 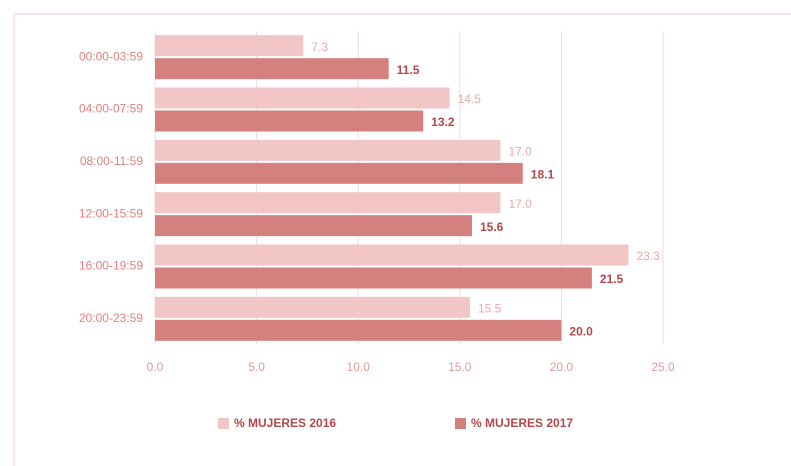 What do you see at coordinates (155, 367) in the screenshot?
I see `x-tick-label: 0.0` at bounding box center [155, 367].